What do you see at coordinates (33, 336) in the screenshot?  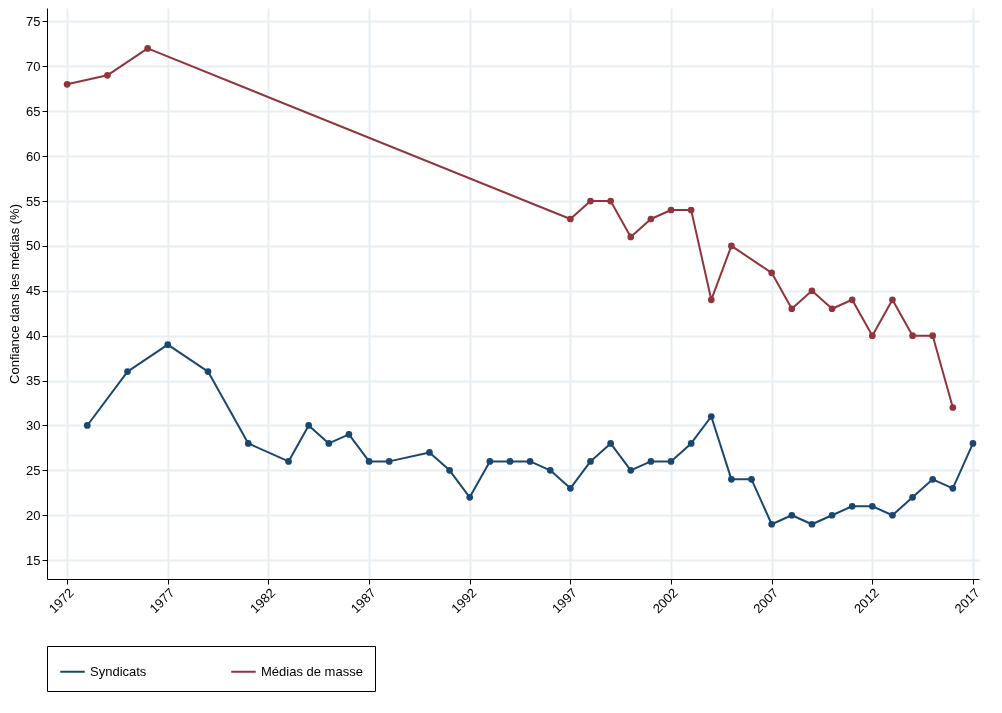 I see `y-tick-label: 40` at bounding box center [33, 336].